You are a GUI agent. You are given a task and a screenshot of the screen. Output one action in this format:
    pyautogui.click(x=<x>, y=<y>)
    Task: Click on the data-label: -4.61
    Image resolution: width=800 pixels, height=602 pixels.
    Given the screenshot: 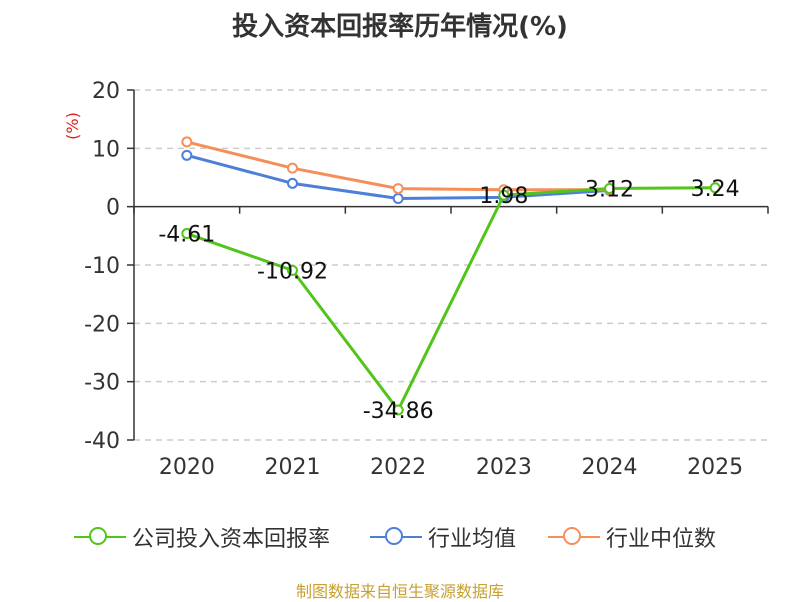 What is the action you would take?
    pyautogui.click(x=186, y=235)
    